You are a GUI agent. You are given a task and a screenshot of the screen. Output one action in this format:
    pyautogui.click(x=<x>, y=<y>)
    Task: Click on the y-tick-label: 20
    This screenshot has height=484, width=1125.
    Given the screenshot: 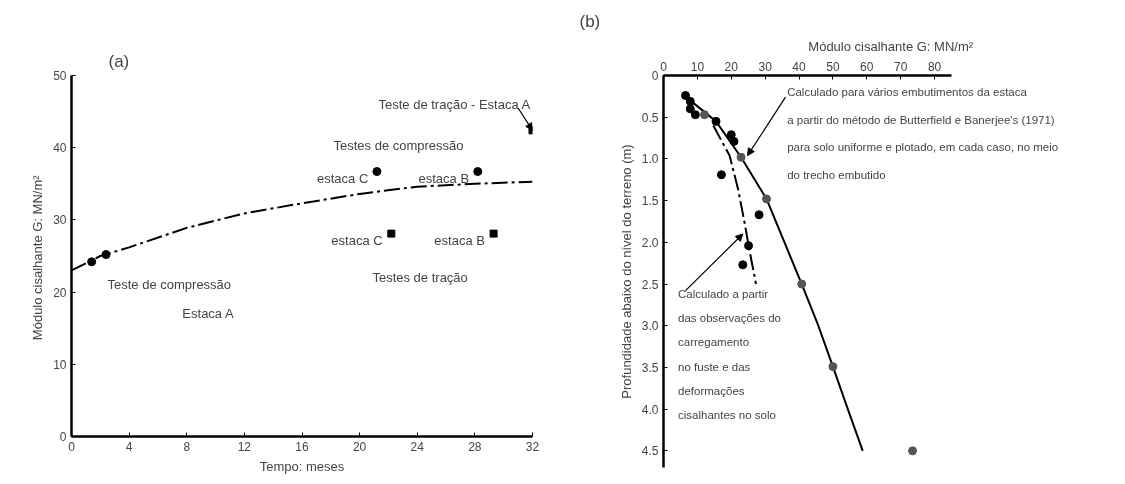 What is the action you would take?
    pyautogui.click(x=60, y=292)
    